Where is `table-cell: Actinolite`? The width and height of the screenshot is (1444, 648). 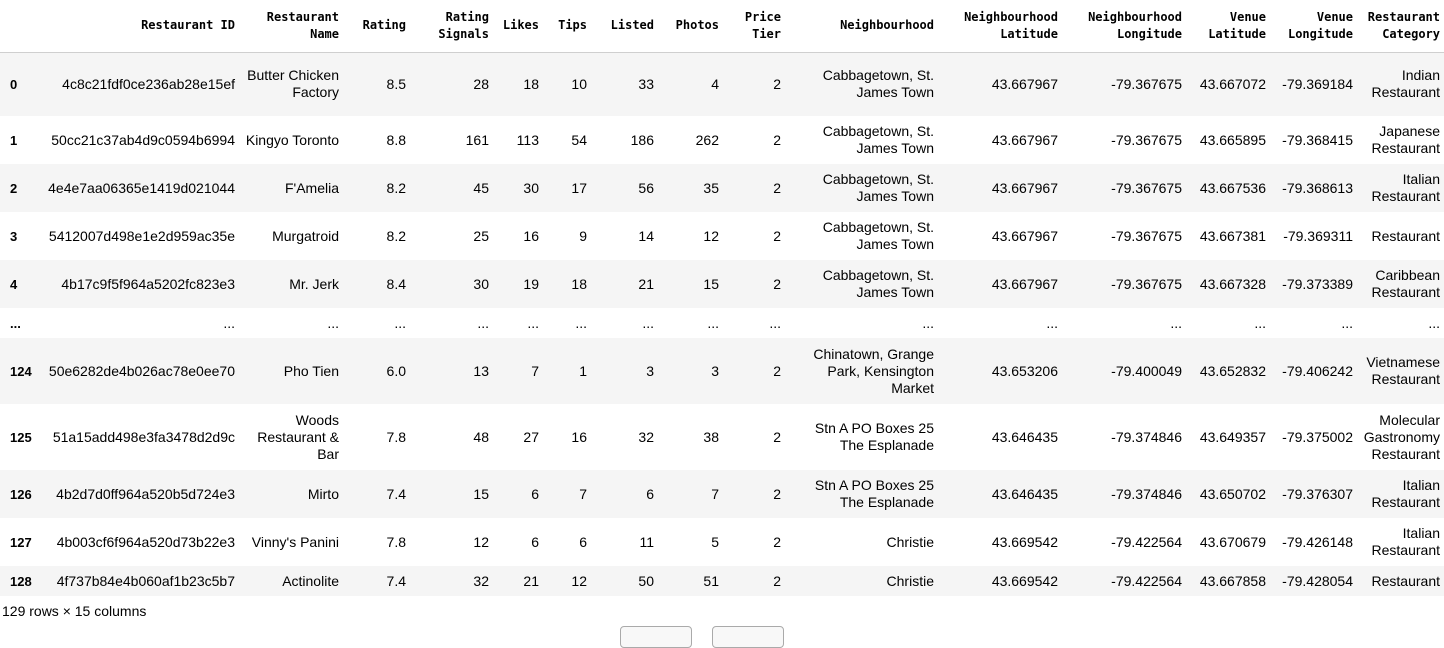
table-cell: Actinolite is located at coordinates (310, 580).